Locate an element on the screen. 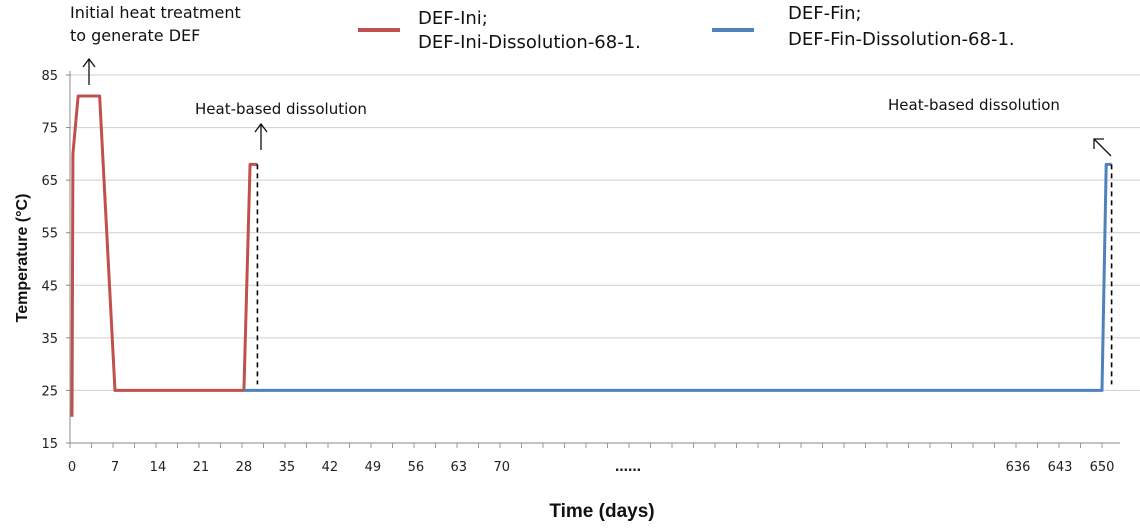  y-tick-label: 75 is located at coordinates (49, 129).